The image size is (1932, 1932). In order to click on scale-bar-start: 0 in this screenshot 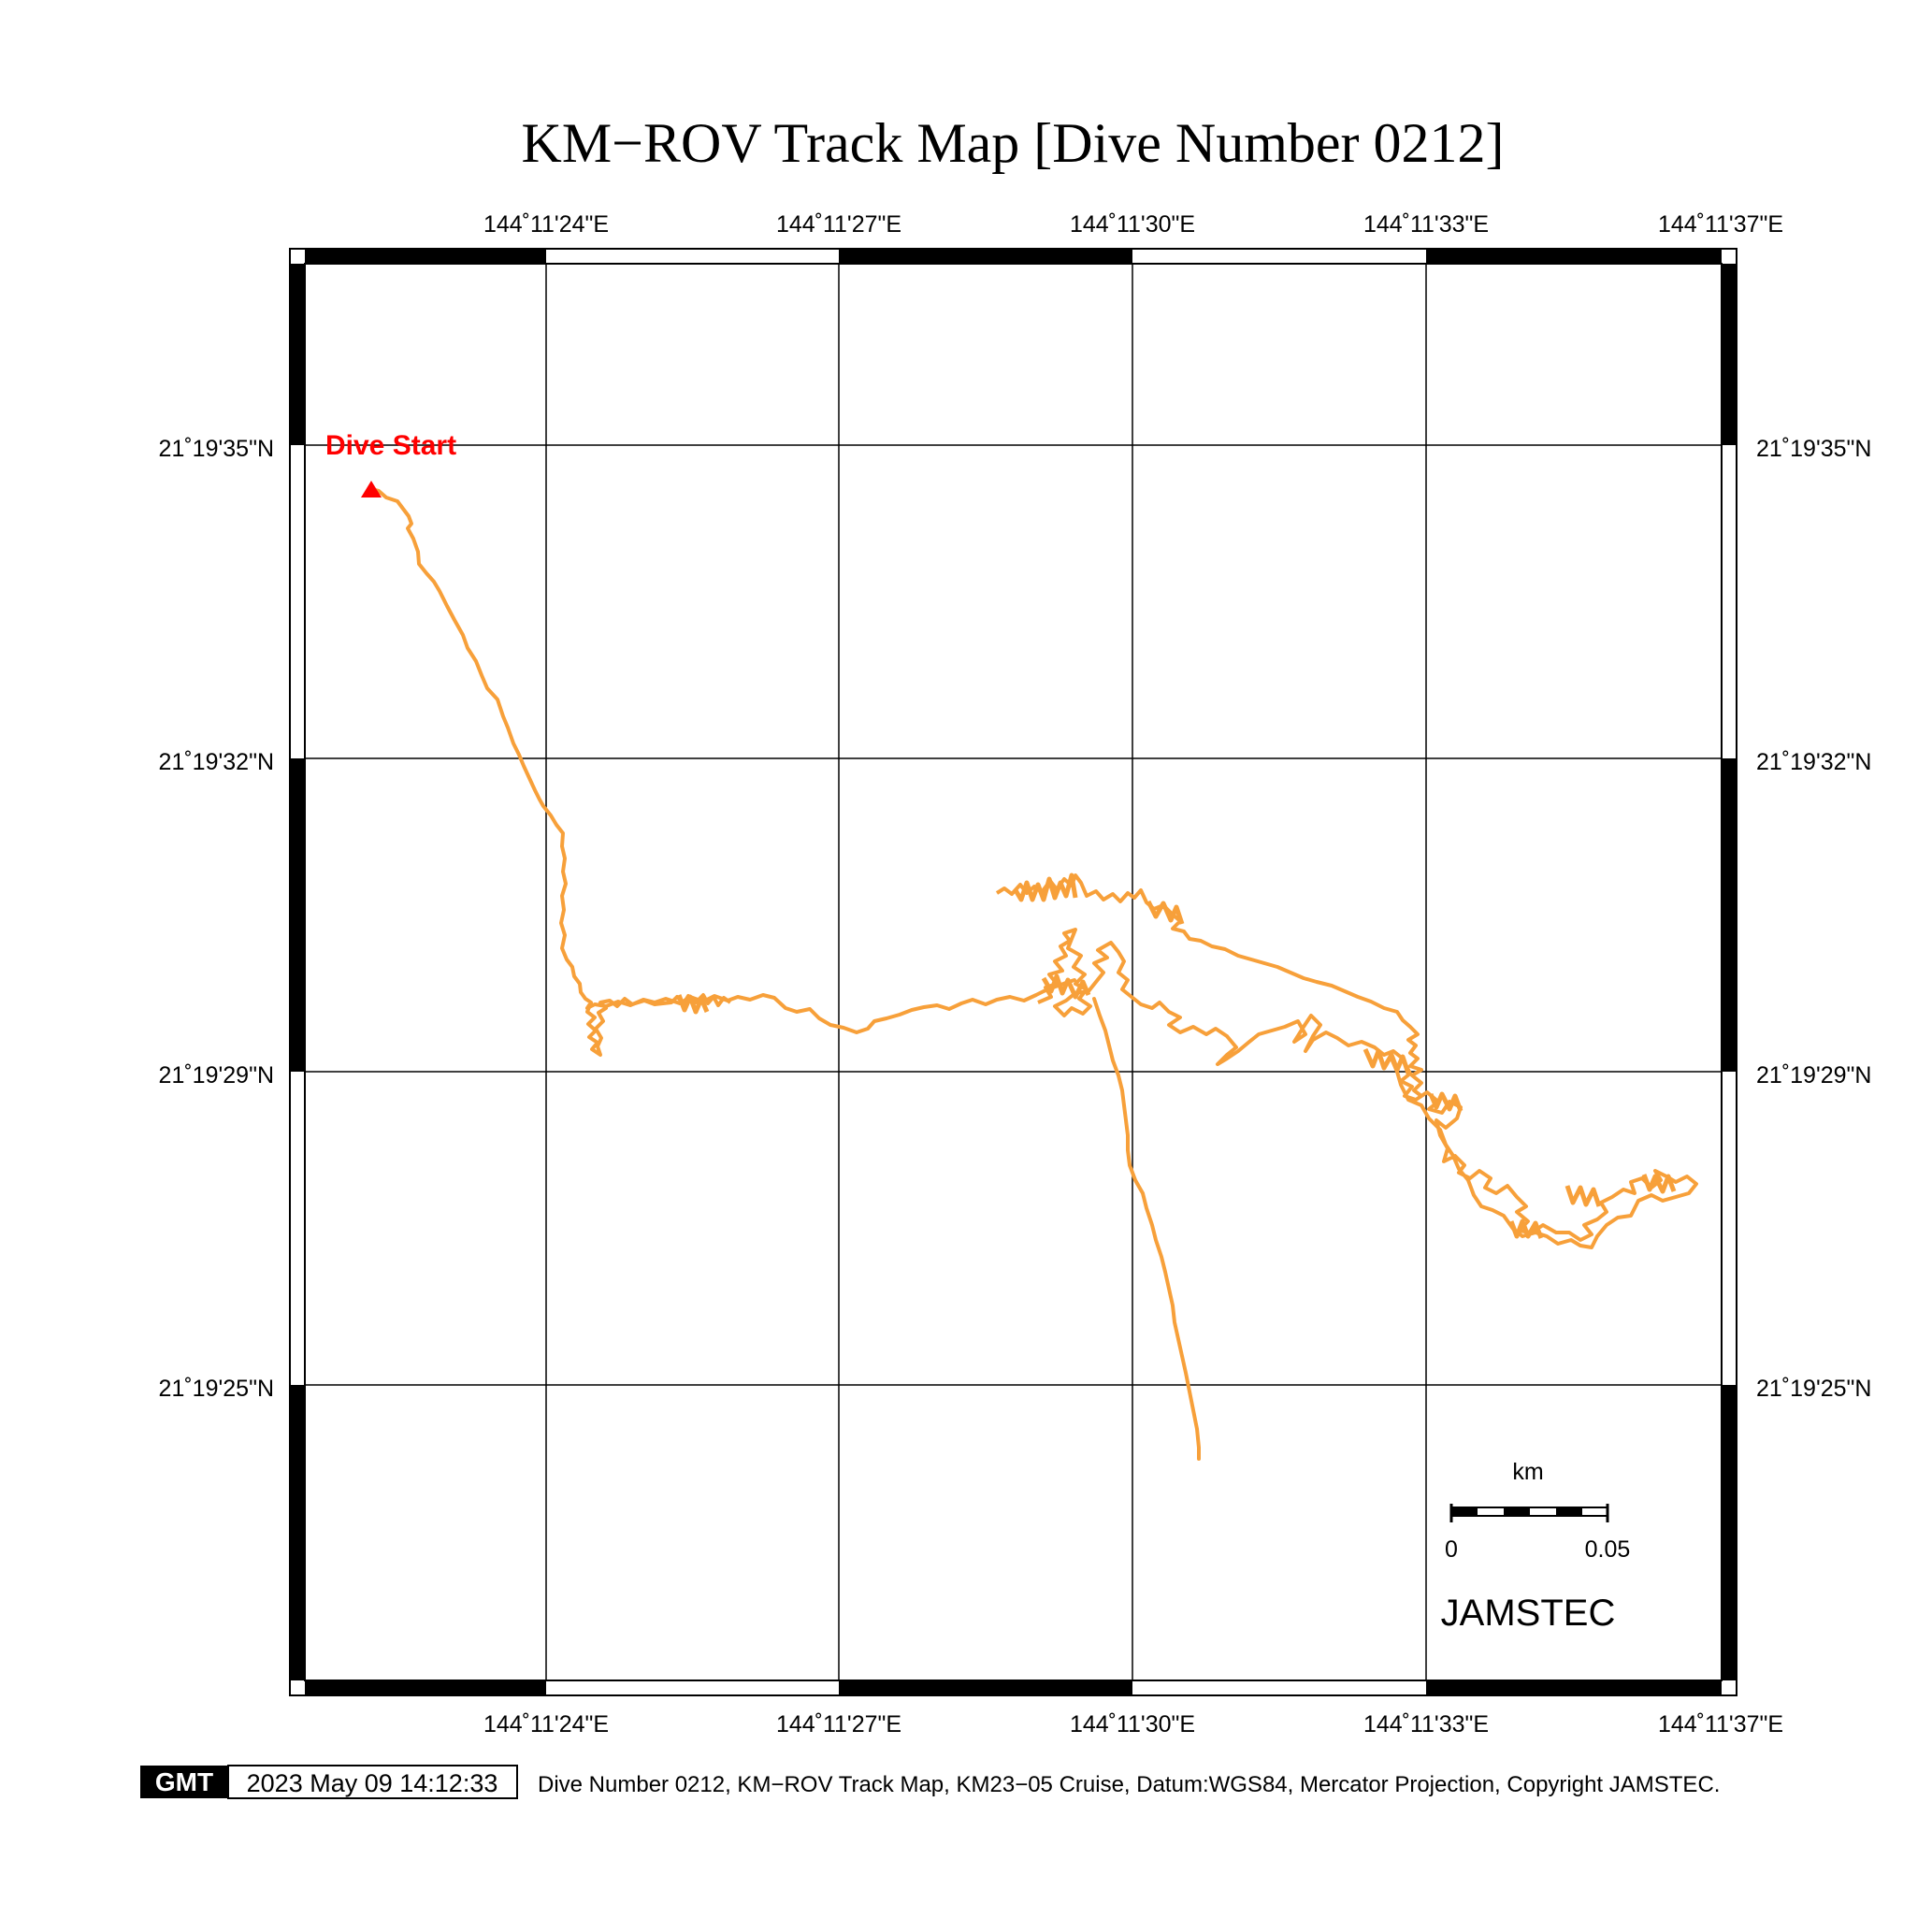, I will do `click(1451, 1549)`.